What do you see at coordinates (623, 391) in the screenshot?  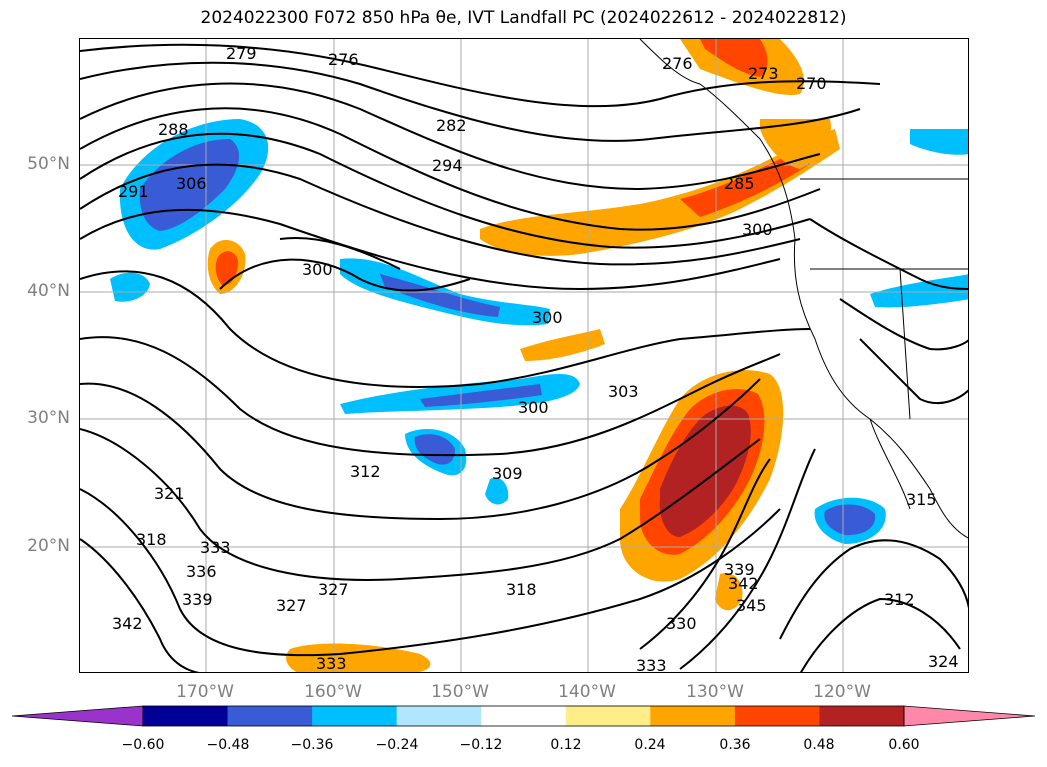 I see `contour-label: 303` at bounding box center [623, 391].